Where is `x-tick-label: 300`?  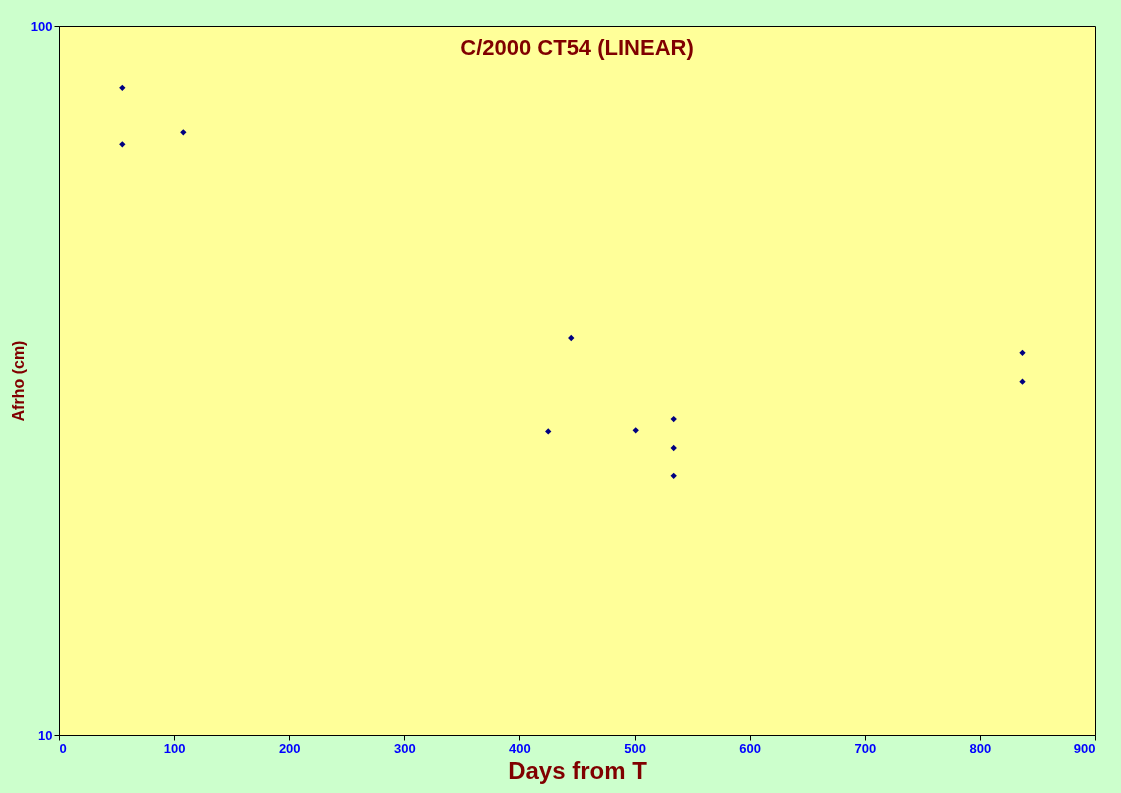
x-tick-label: 300 is located at coordinates (404, 748).